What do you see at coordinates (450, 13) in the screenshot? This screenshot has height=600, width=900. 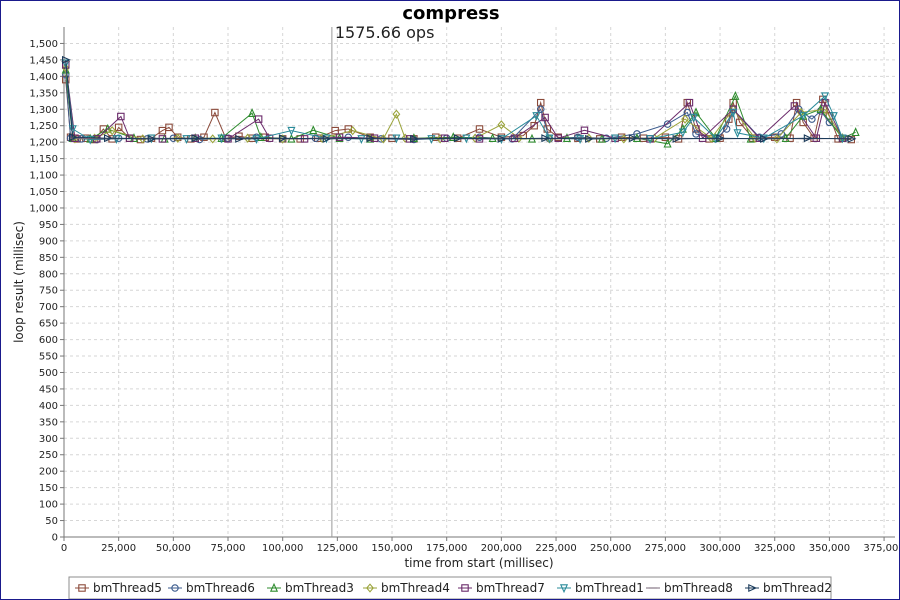 I see `chart-title: compress` at bounding box center [450, 13].